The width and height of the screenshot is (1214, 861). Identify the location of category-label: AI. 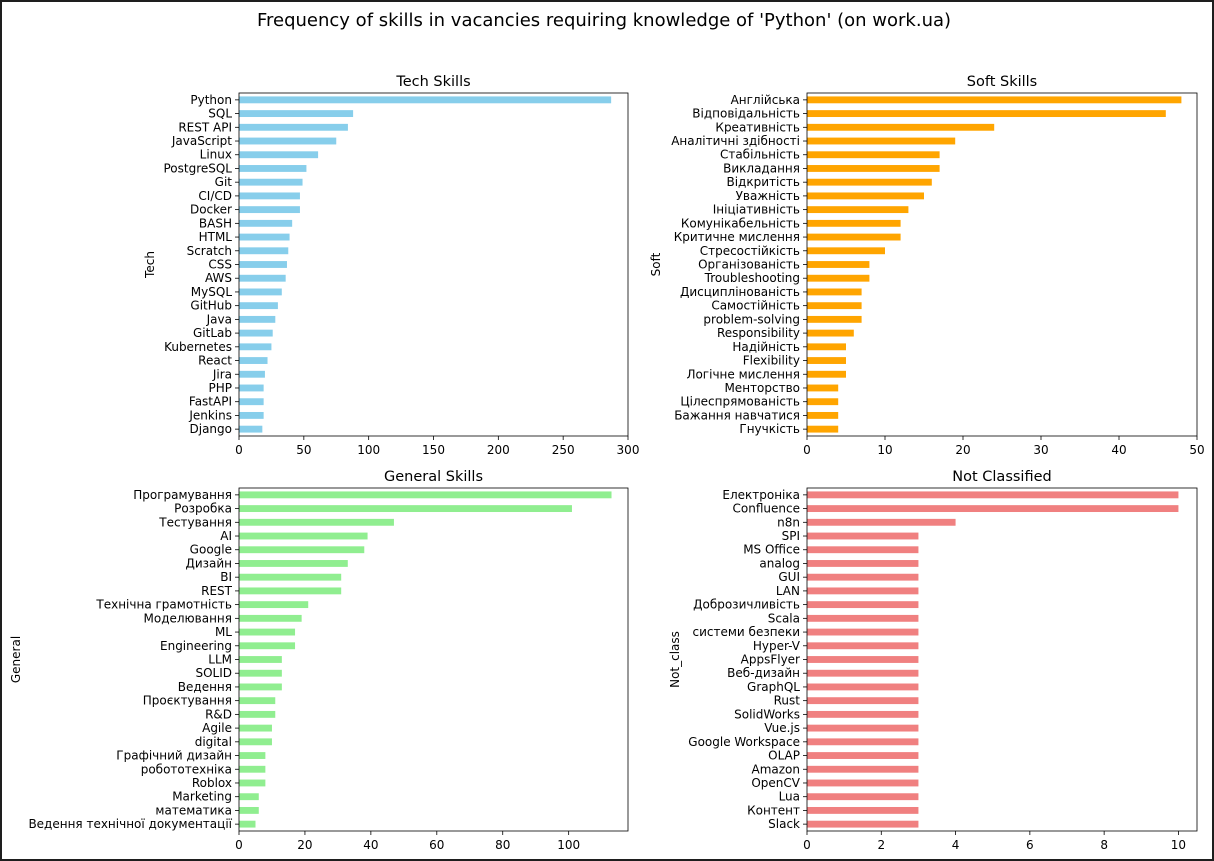
(226, 536).